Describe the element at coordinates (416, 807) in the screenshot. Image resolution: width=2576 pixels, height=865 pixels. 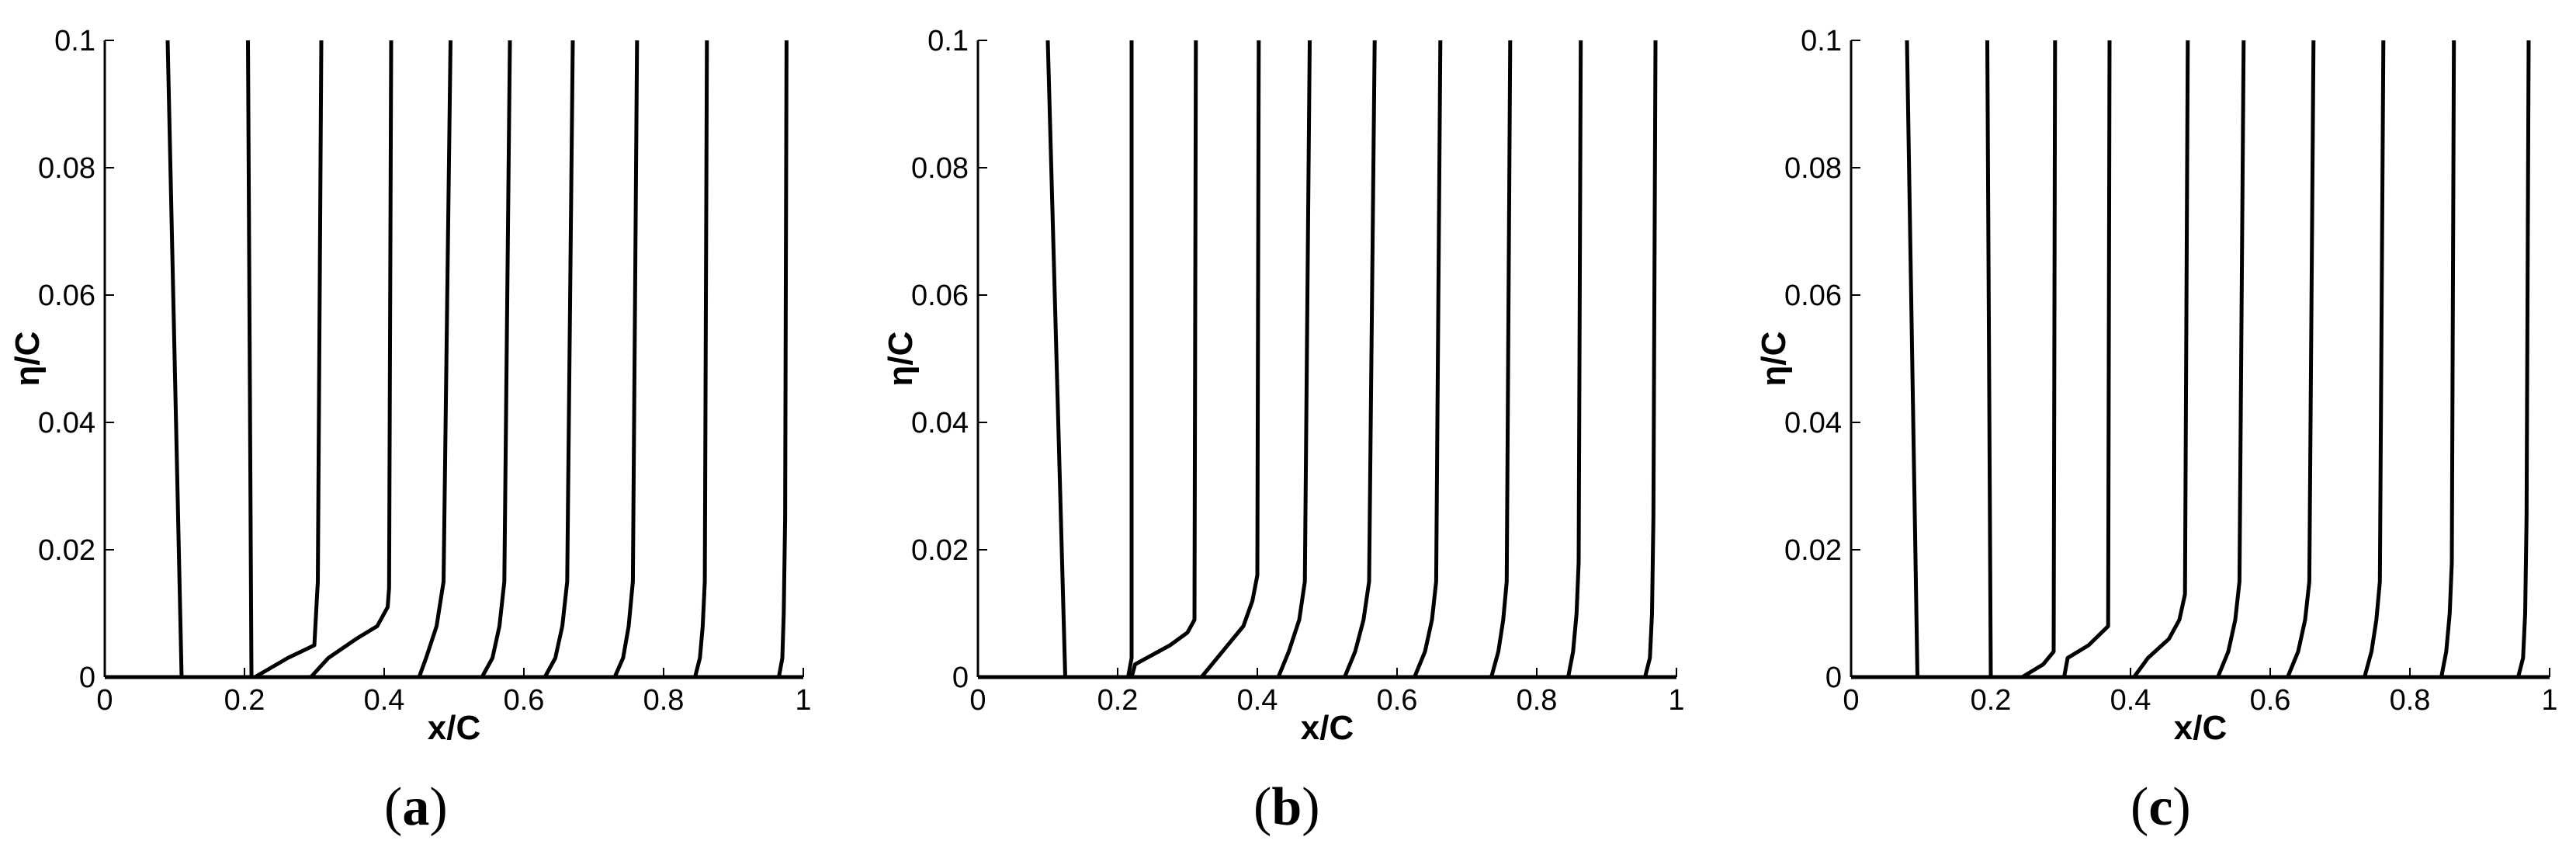
I see `panel-a-label: (a)` at that location.